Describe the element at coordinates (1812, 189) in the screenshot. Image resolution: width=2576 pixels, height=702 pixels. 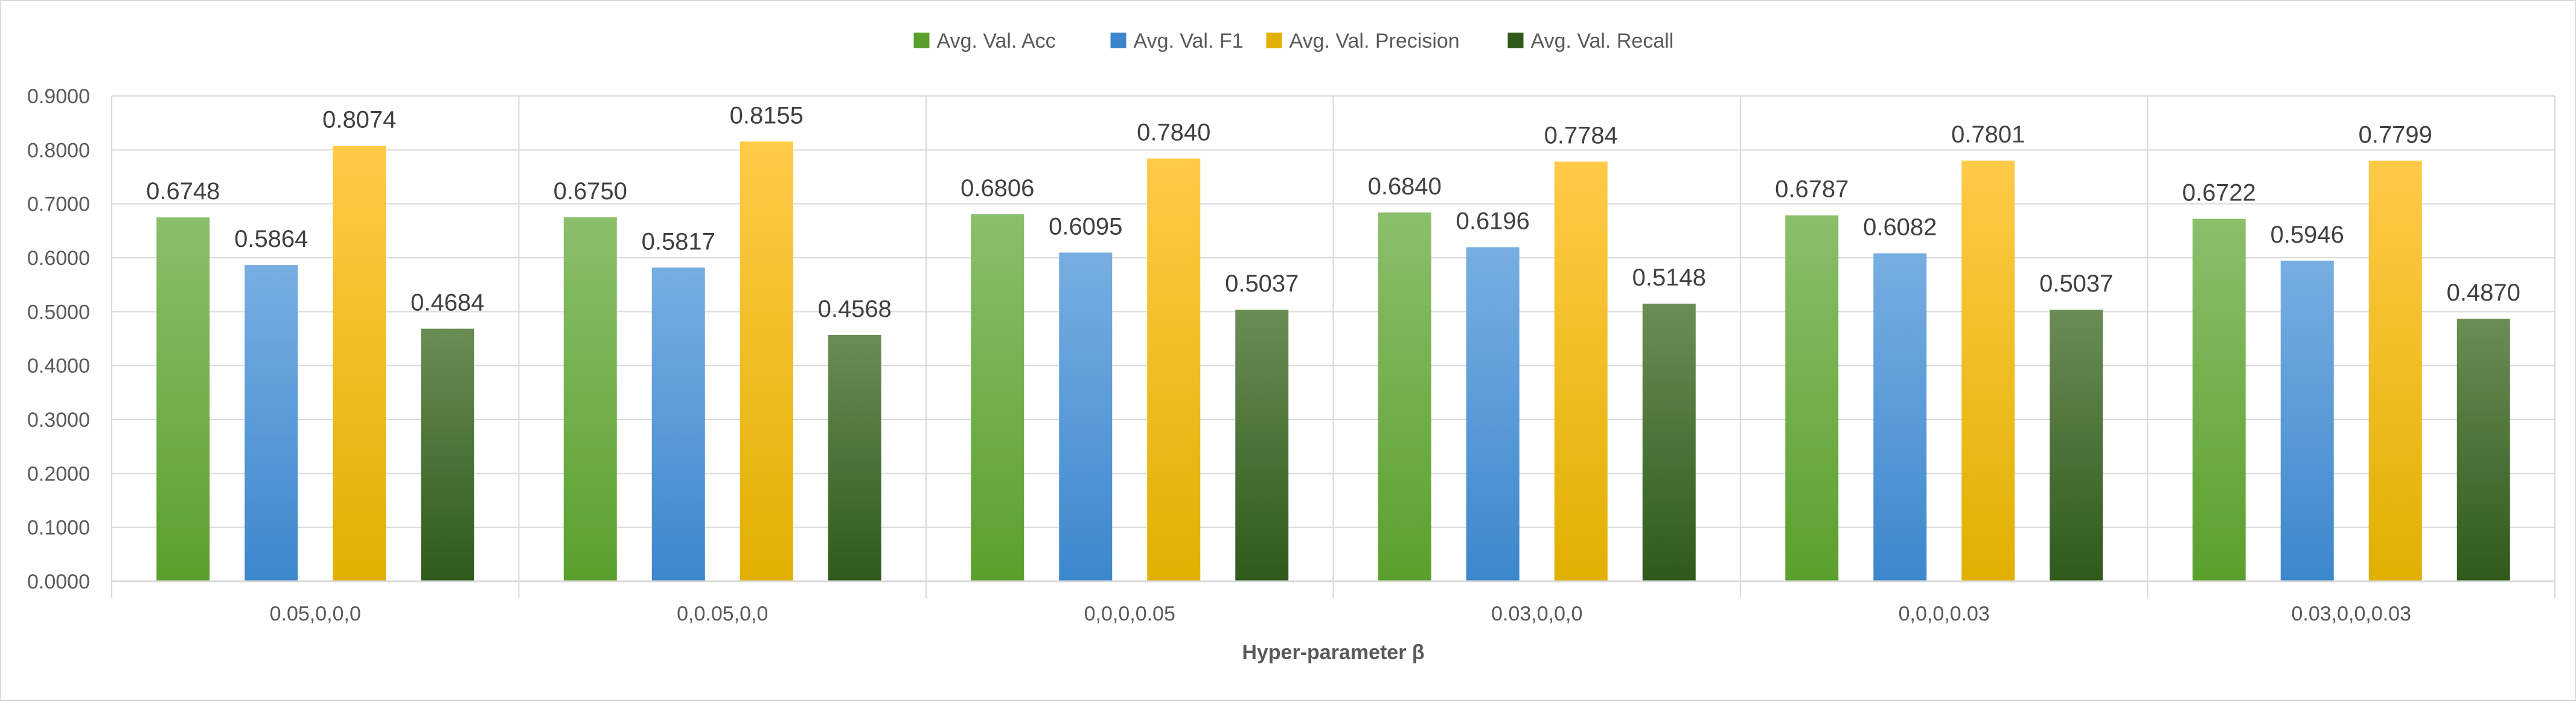
I see `data-label: 0.6787` at that location.